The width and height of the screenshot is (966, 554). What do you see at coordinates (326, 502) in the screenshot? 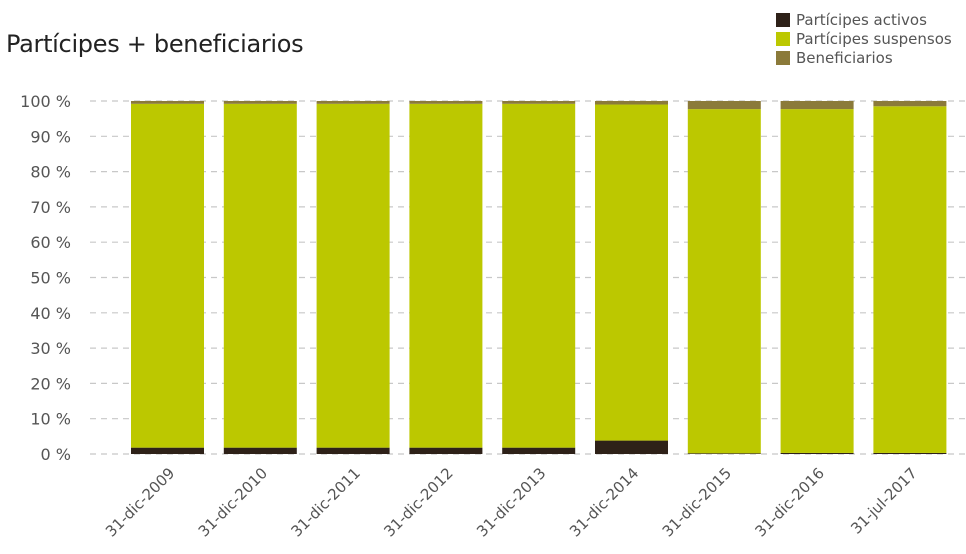
I see `x-tick-label: 31-dic-2011` at bounding box center [326, 502].